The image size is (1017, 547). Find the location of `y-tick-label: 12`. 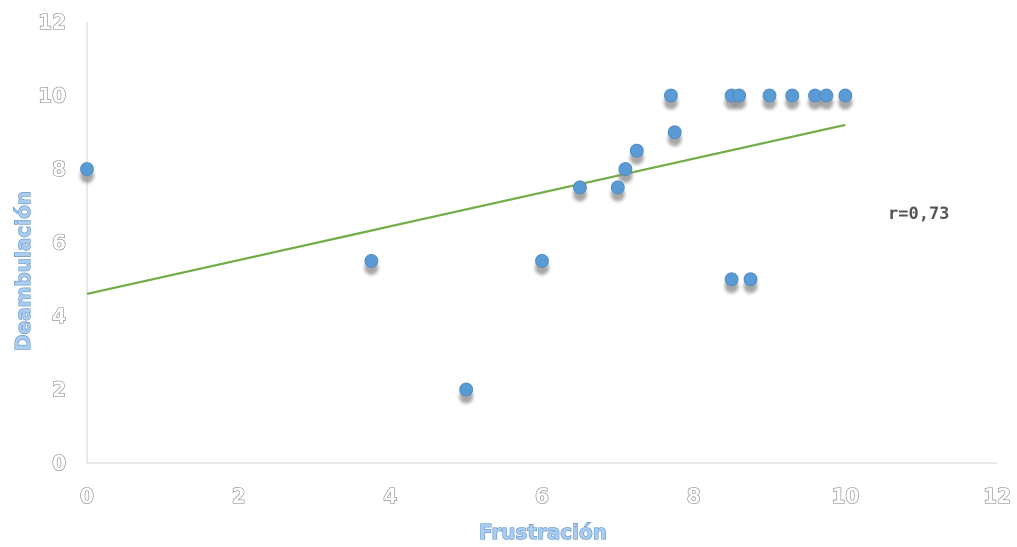

y-tick-label: 12 is located at coordinates (52, 22).